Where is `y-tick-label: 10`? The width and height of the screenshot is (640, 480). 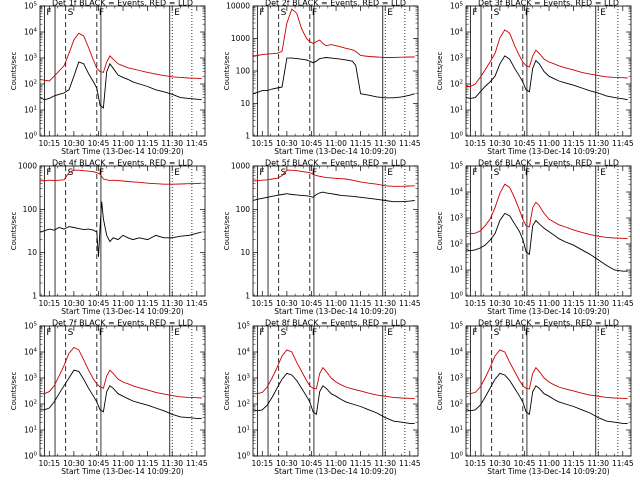 y-tick-label: 10 is located at coordinates (32, 252).